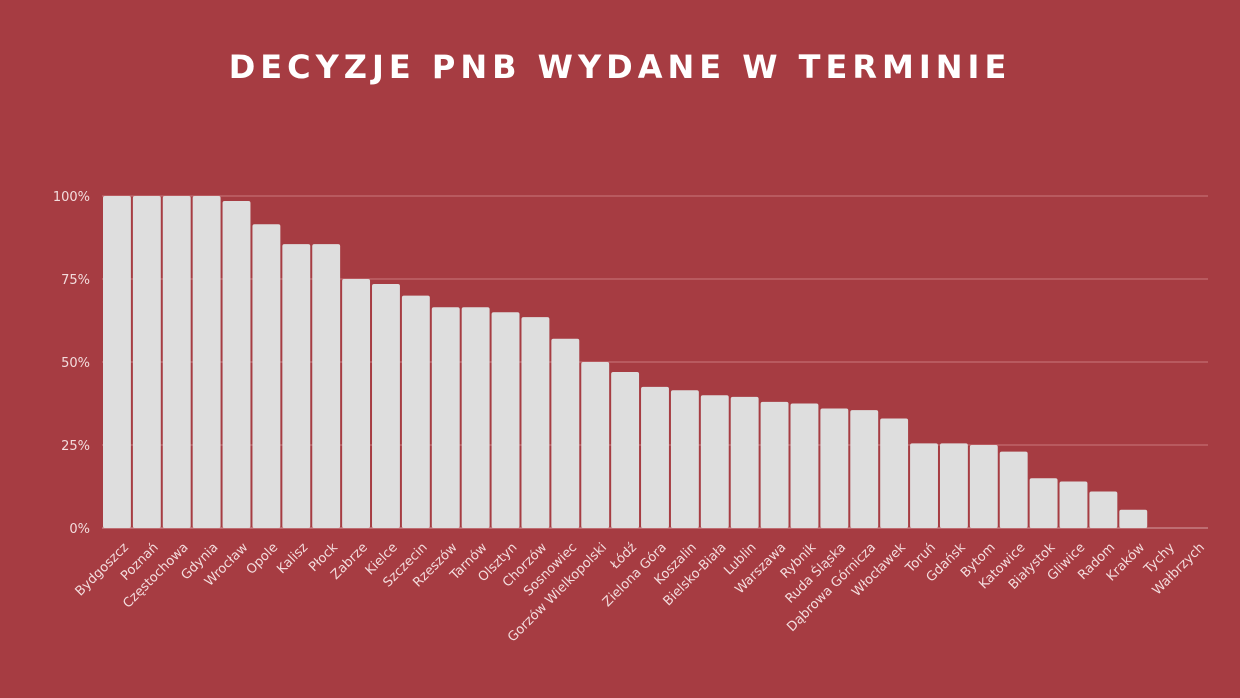  What do you see at coordinates (292, 558) in the screenshot?
I see `x-tick-label: Kalisz` at bounding box center [292, 558].